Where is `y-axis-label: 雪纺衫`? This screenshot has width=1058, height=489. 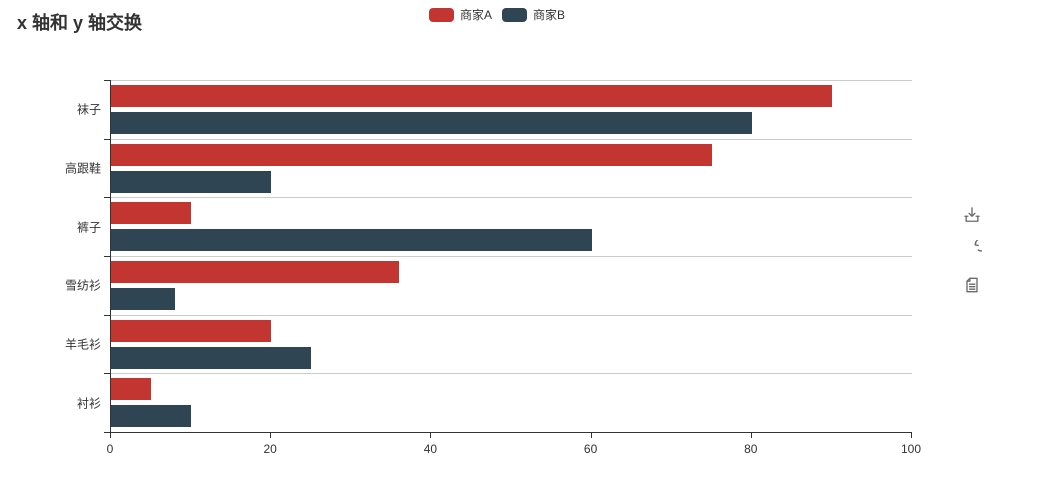 y-axis-label: 雪纺衫 is located at coordinates (82, 285).